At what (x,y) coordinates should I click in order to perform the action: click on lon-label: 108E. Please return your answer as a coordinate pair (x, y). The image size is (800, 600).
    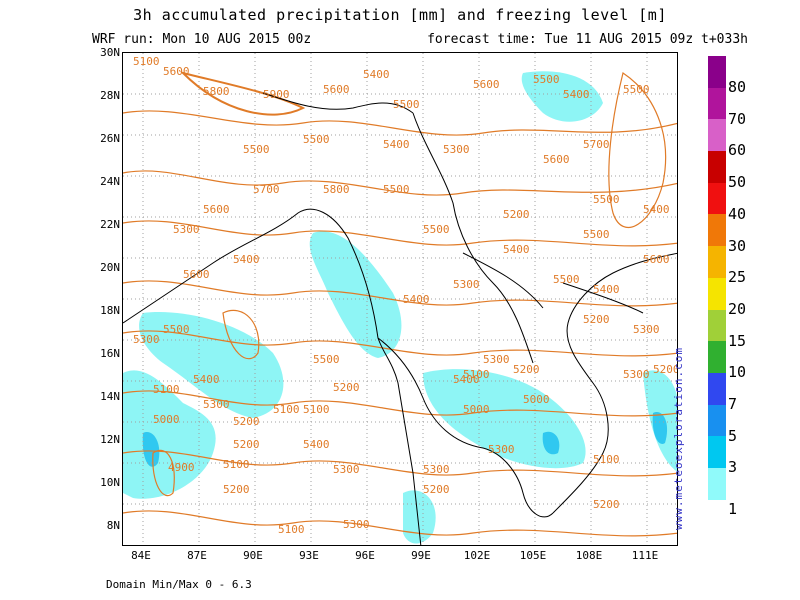
    Looking at the image, I should click on (589, 555).